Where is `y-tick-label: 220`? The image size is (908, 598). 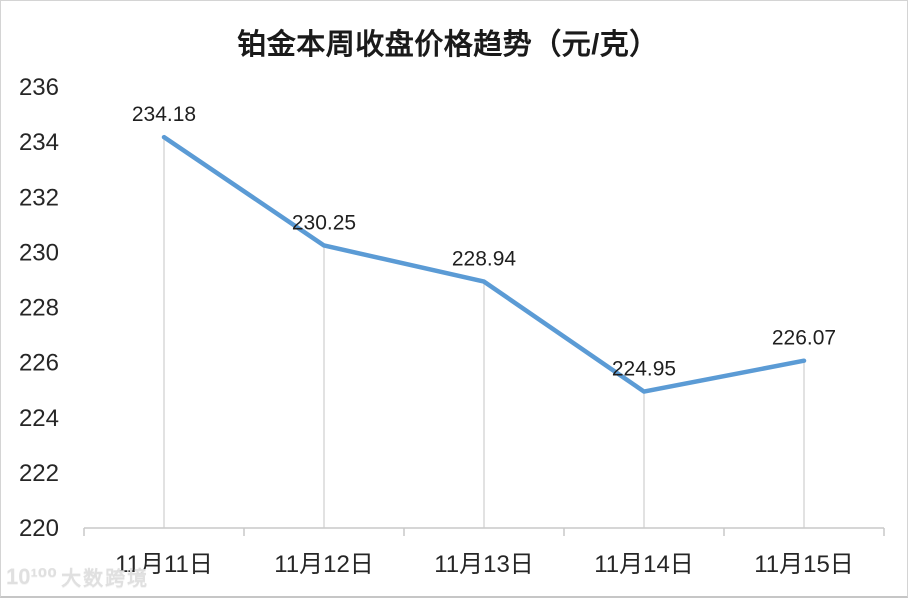
y-tick-label: 220 is located at coordinates (39, 528).